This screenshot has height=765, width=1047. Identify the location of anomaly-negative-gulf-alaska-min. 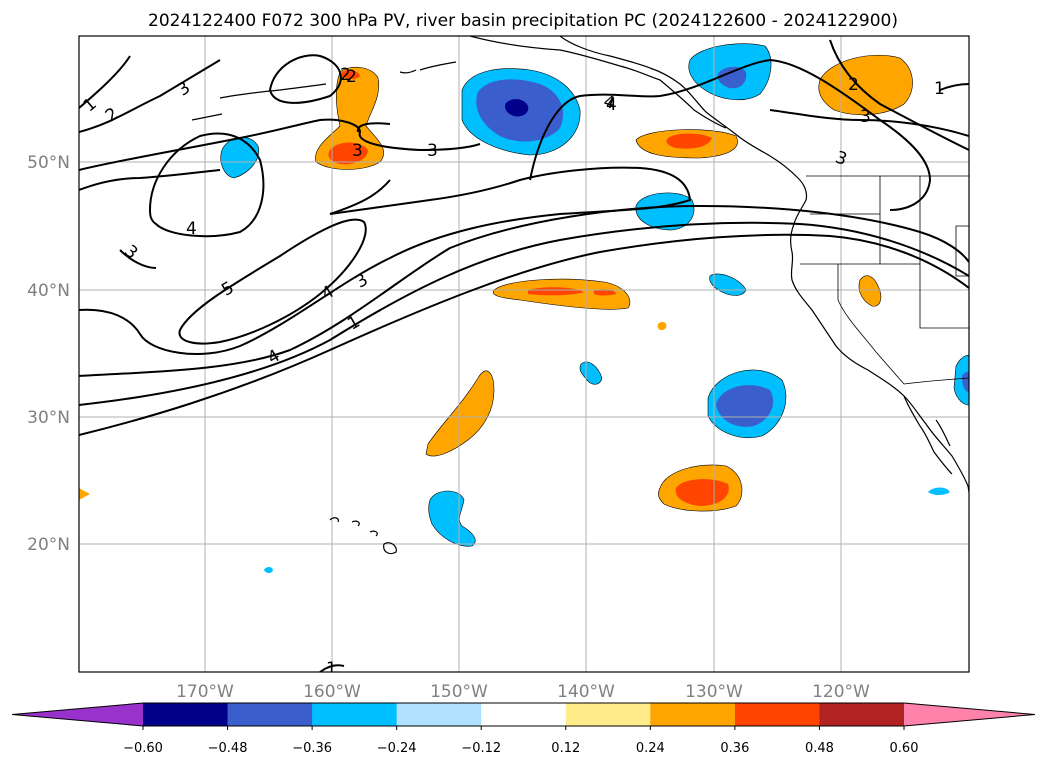
(516, 108).